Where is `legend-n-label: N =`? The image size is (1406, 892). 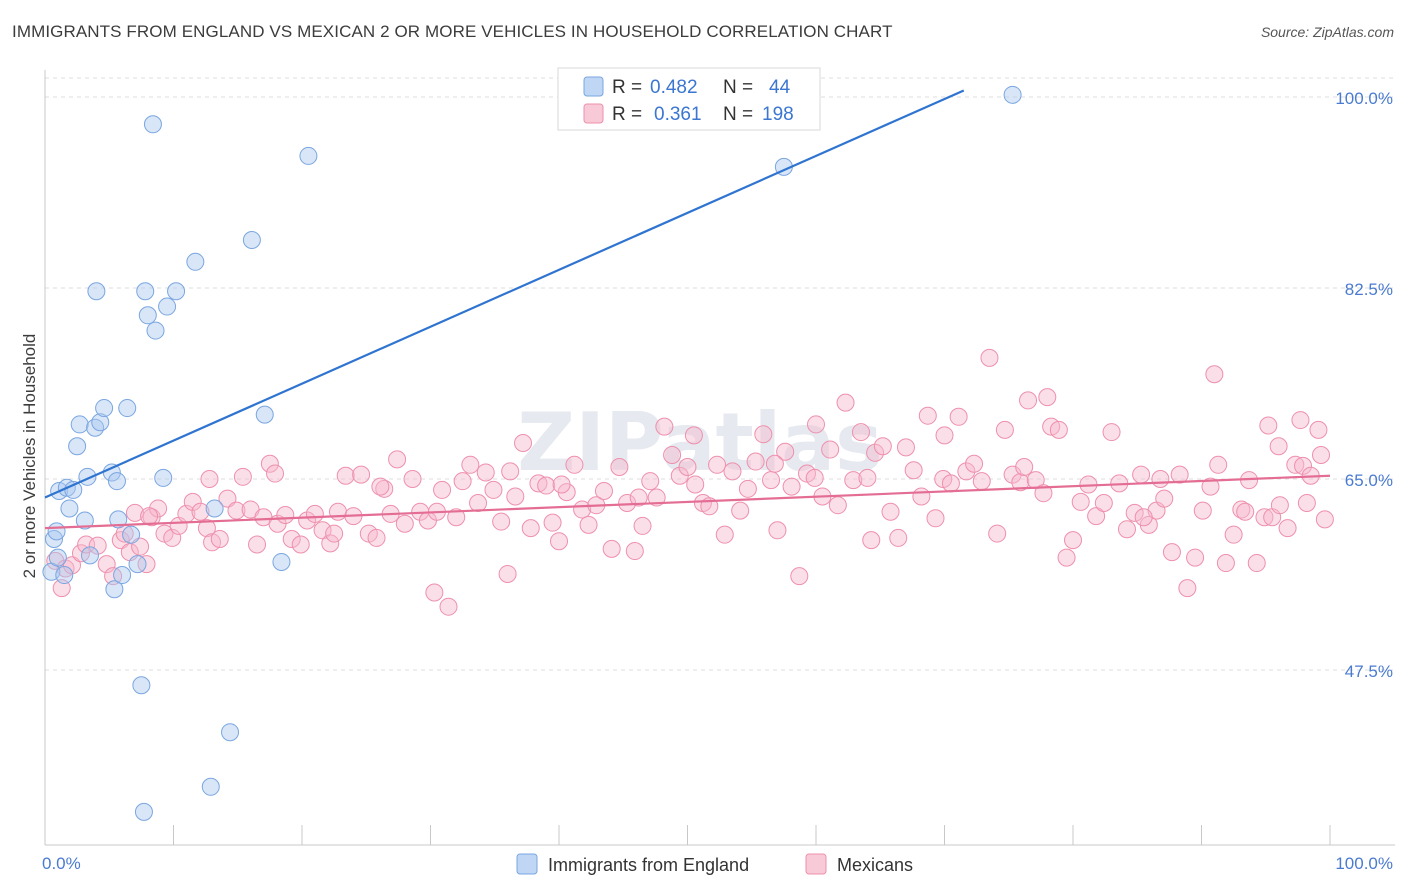 legend-n-label: N = is located at coordinates (738, 87).